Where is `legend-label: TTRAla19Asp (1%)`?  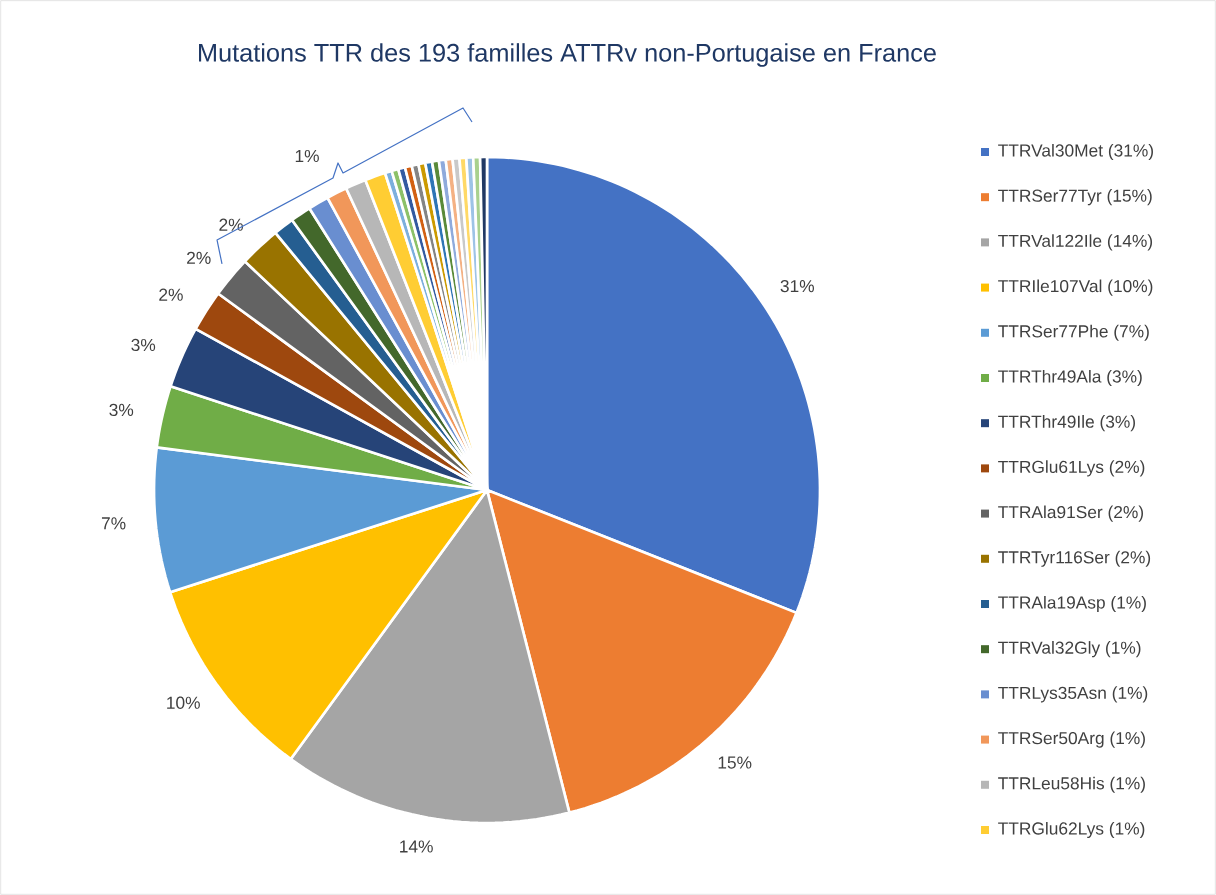
legend-label: TTRAla19Asp (1%) is located at coordinates (1072, 604).